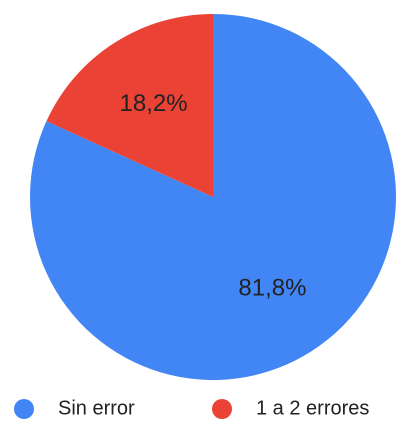 This screenshot has width=419, height=421. What do you see at coordinates (154, 103) in the screenshot?
I see `slice-label: 18,2%` at bounding box center [154, 103].